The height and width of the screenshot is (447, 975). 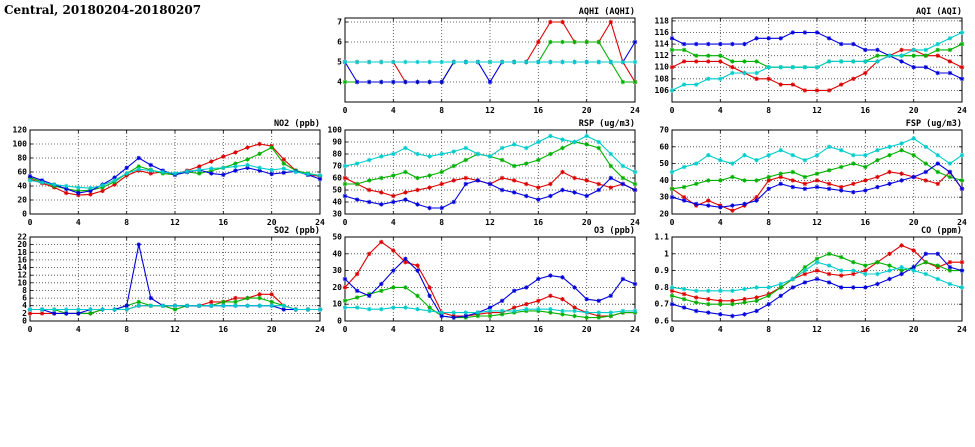 I want to click on o3-chart: 0 10 20 30 40 50 0 4 8 12 16 20 24 O3 (ppb), so click(x=486, y=280).